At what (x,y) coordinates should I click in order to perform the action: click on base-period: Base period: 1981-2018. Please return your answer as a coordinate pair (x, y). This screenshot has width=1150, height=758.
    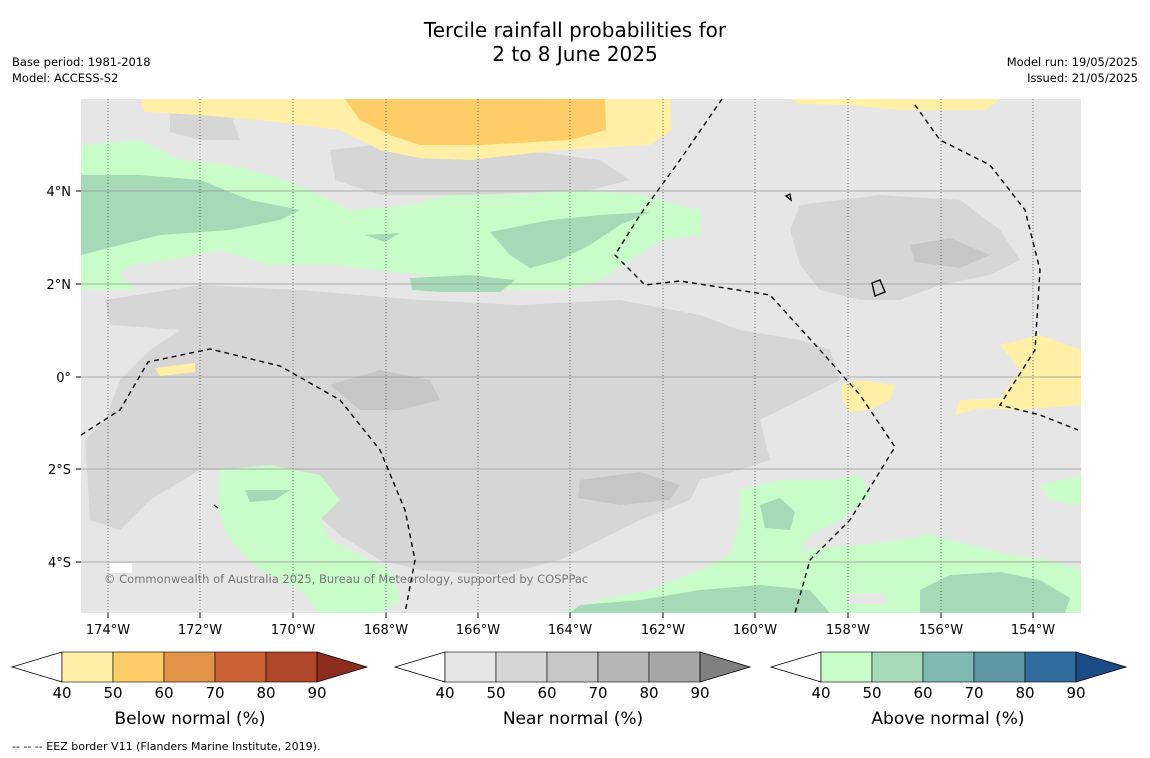
    Looking at the image, I should click on (81, 62).